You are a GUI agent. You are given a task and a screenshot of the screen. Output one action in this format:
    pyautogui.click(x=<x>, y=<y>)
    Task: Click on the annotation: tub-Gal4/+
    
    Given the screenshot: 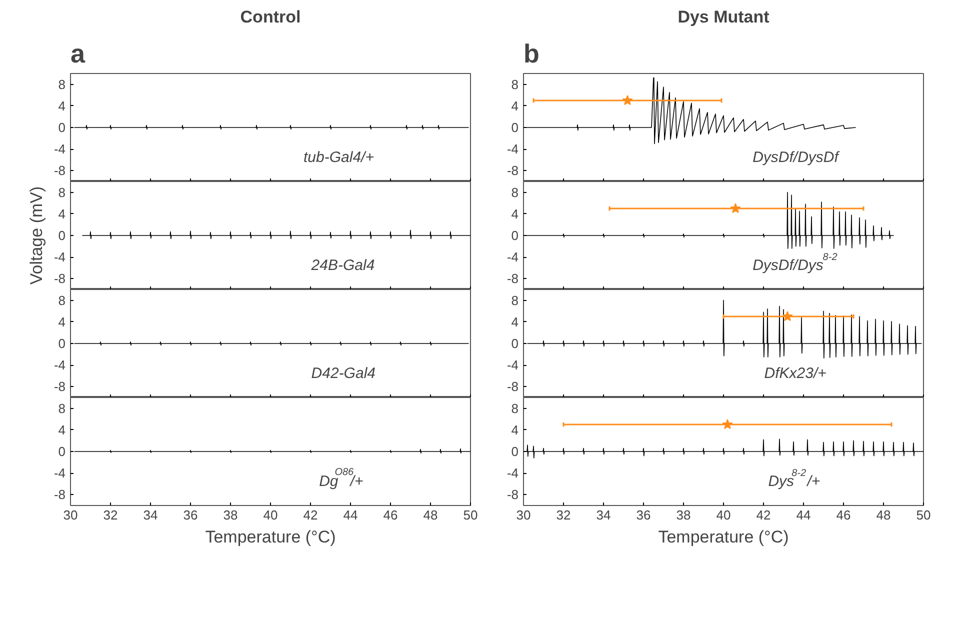 What is the action you would take?
    pyautogui.click(x=339, y=157)
    